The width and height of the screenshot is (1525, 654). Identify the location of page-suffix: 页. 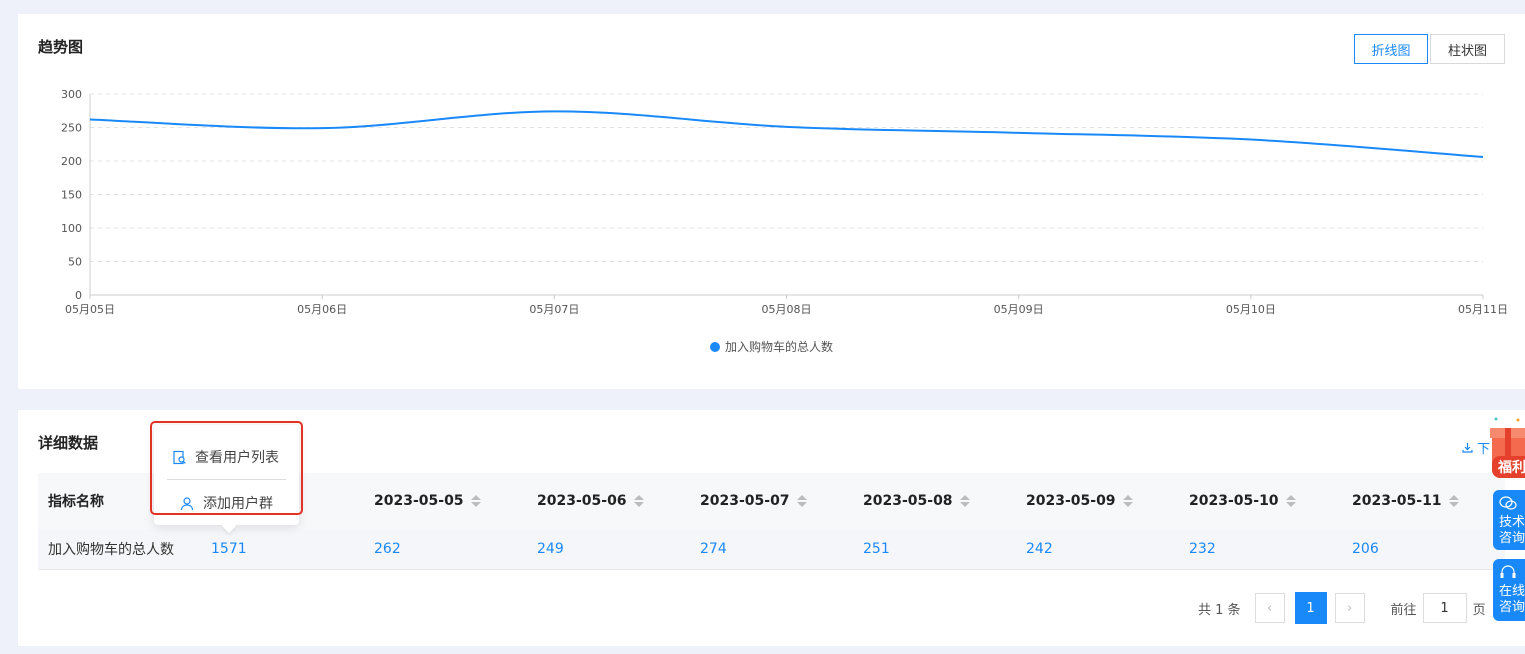
(1479, 610).